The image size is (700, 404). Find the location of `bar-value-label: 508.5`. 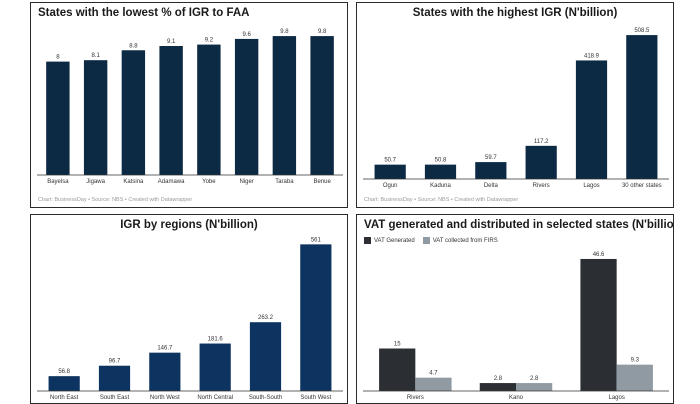

bar-value-label: 508.5 is located at coordinates (642, 31).